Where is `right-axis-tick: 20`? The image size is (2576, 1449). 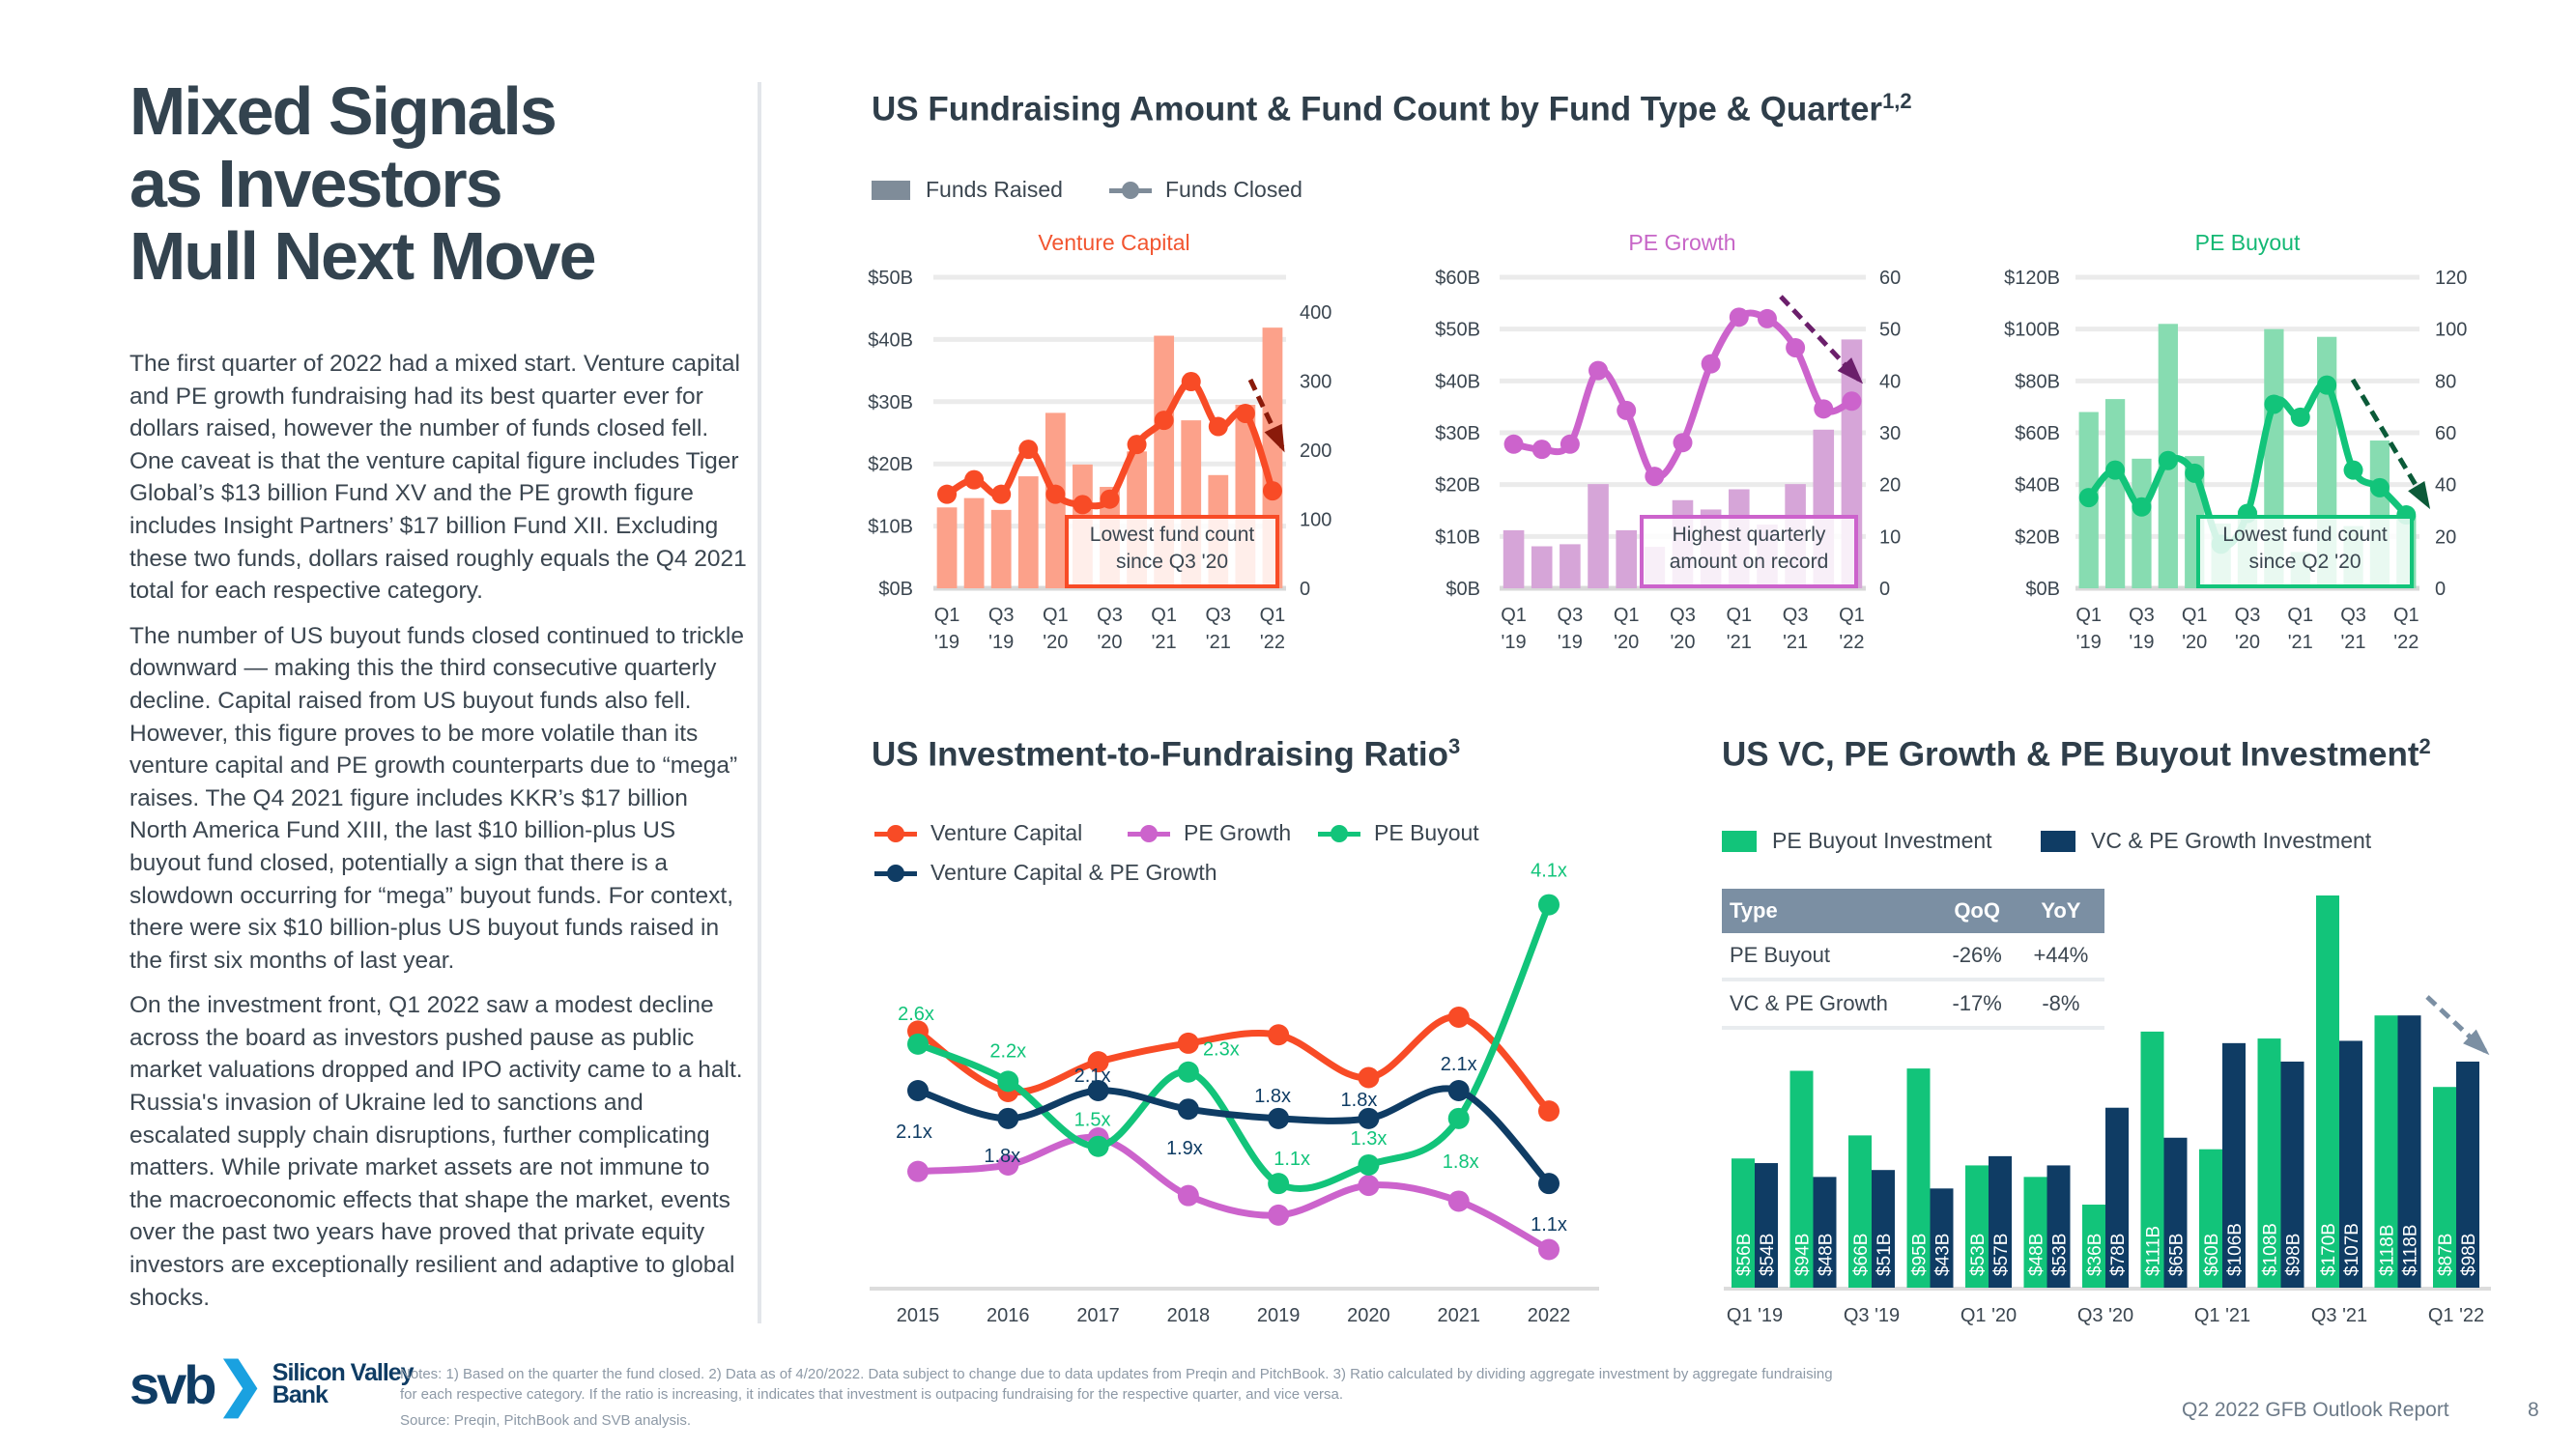
right-axis-tick: 20 is located at coordinates (2445, 537).